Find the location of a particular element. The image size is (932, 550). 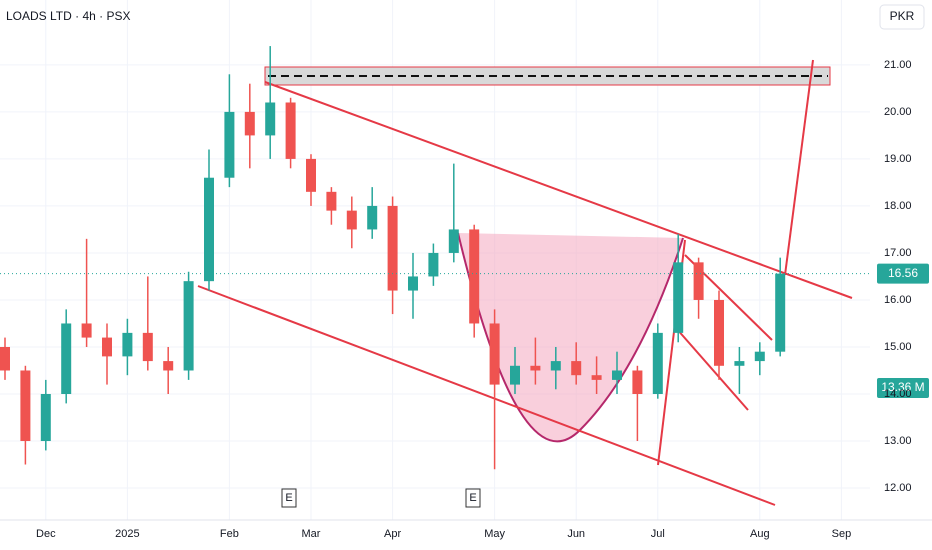

volume-tag is located at coordinates (903, 388).